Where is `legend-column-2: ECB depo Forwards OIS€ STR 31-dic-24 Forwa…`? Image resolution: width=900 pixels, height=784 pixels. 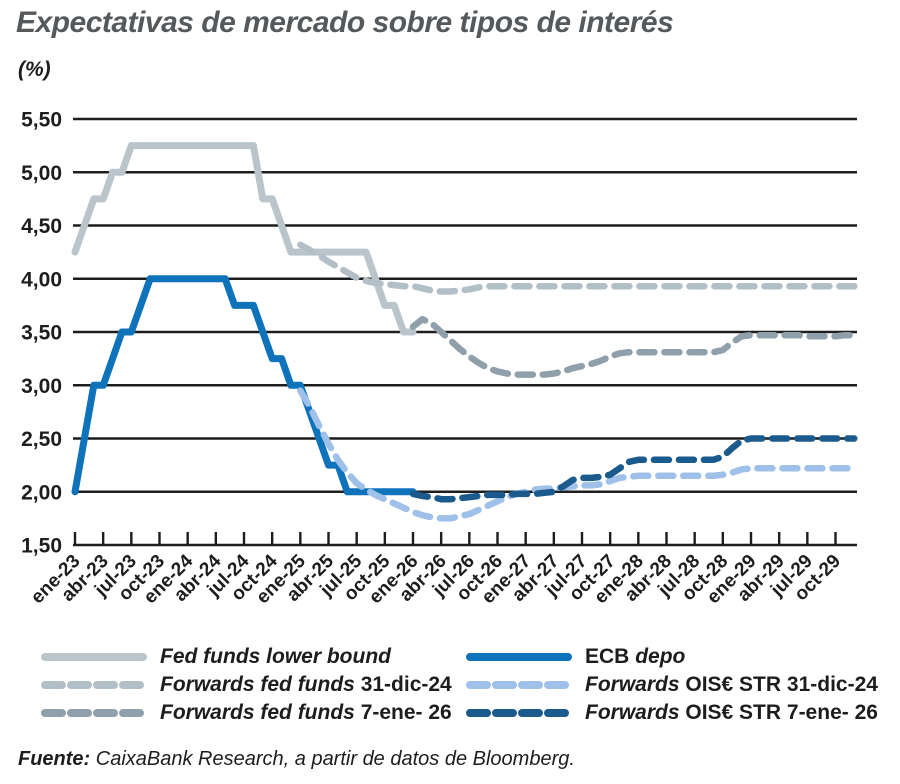
legend-column-2: ECB depo Forwards OIS€ STR 31-dic-24 Forwa… is located at coordinates (671, 685).